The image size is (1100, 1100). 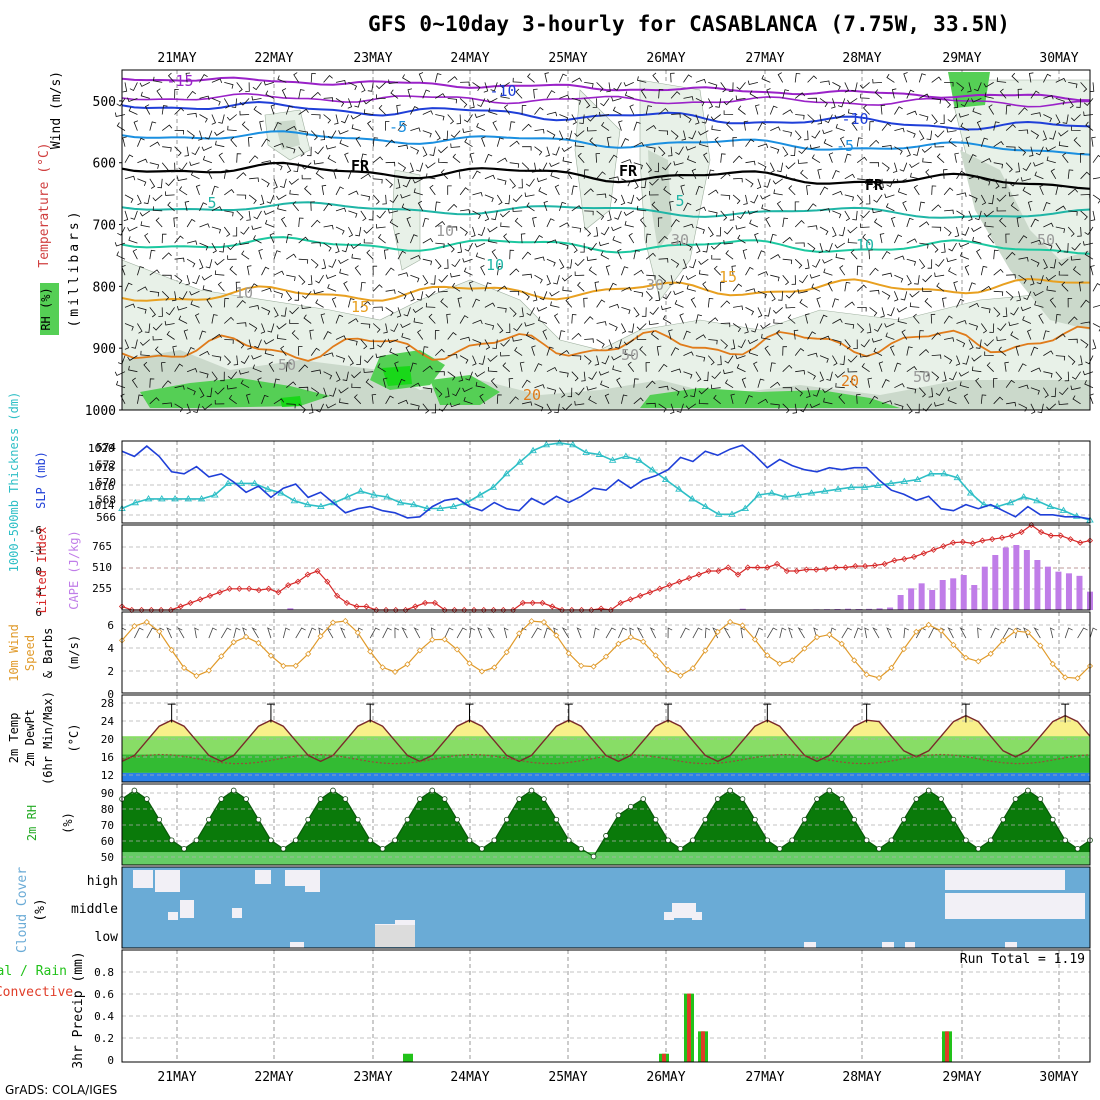 What do you see at coordinates (684, 910) in the screenshot?
I see `cloud-gap` at bounding box center [684, 910].